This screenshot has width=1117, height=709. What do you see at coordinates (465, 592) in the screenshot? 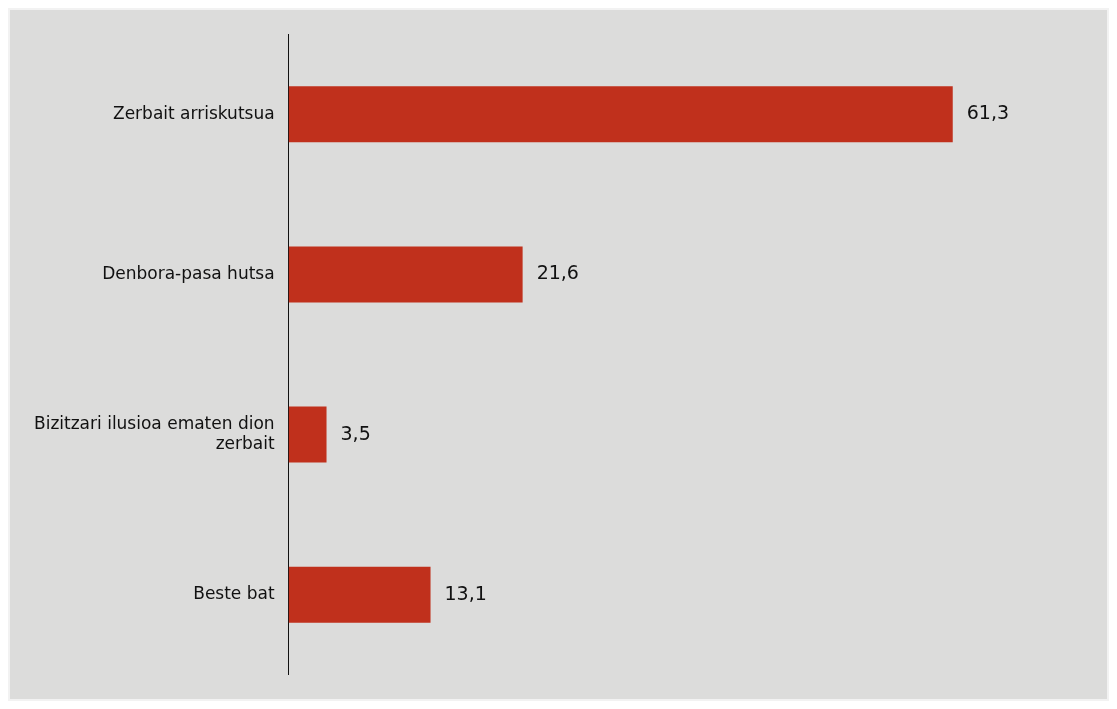
I see `data-label: 13,1` at bounding box center [465, 592].